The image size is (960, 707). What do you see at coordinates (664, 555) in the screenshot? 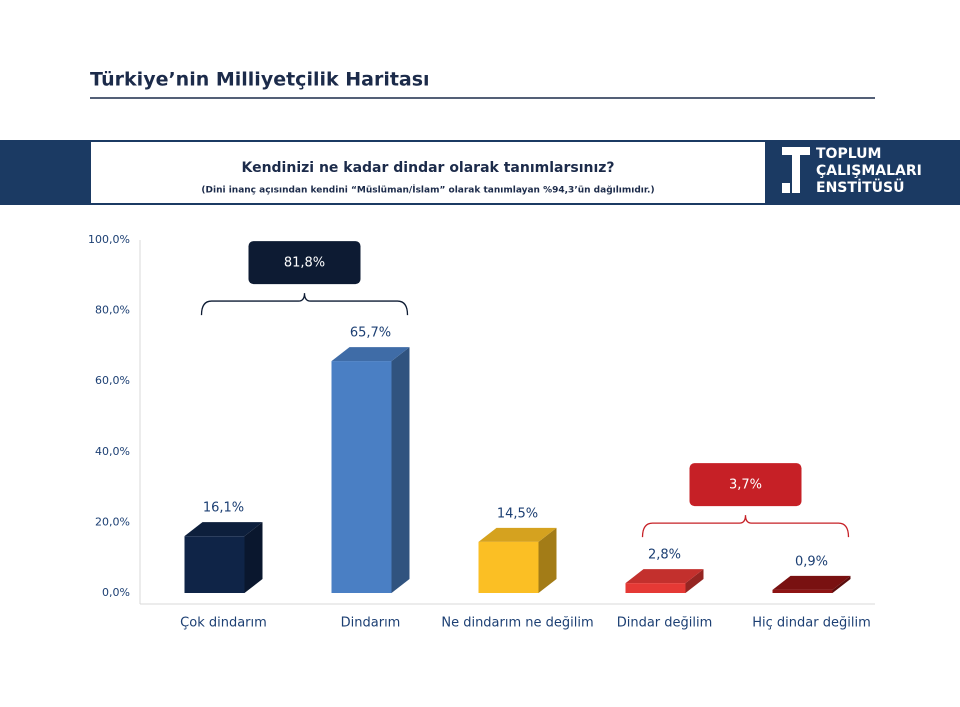
I see `value-label: 2,8%` at bounding box center [664, 555].